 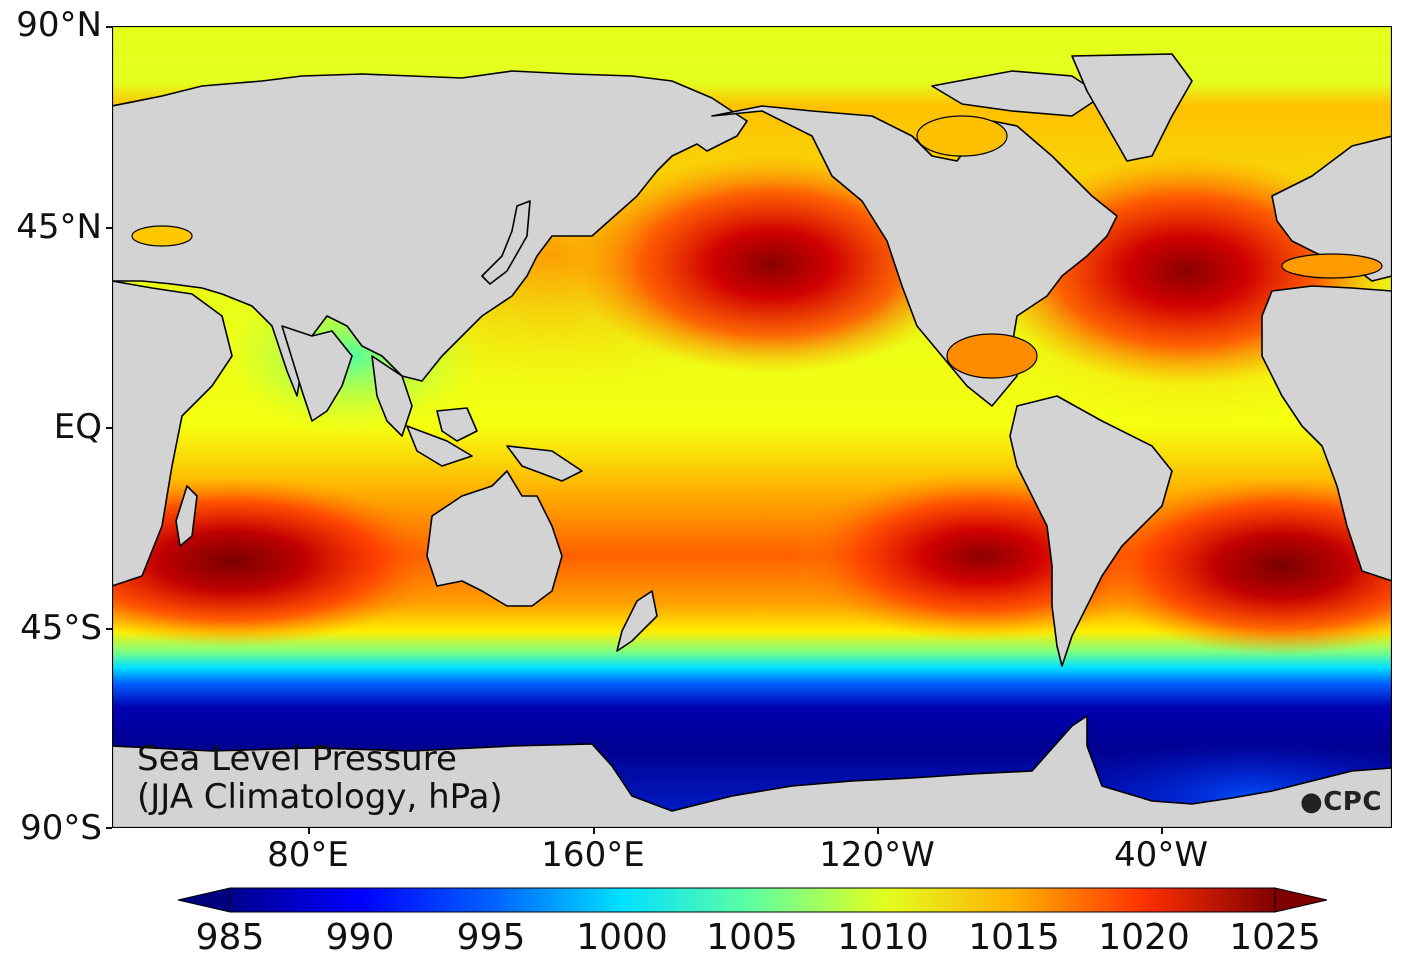 What do you see at coordinates (877, 855) in the screenshot?
I see `lon-label-120w: 120°W` at bounding box center [877, 855].